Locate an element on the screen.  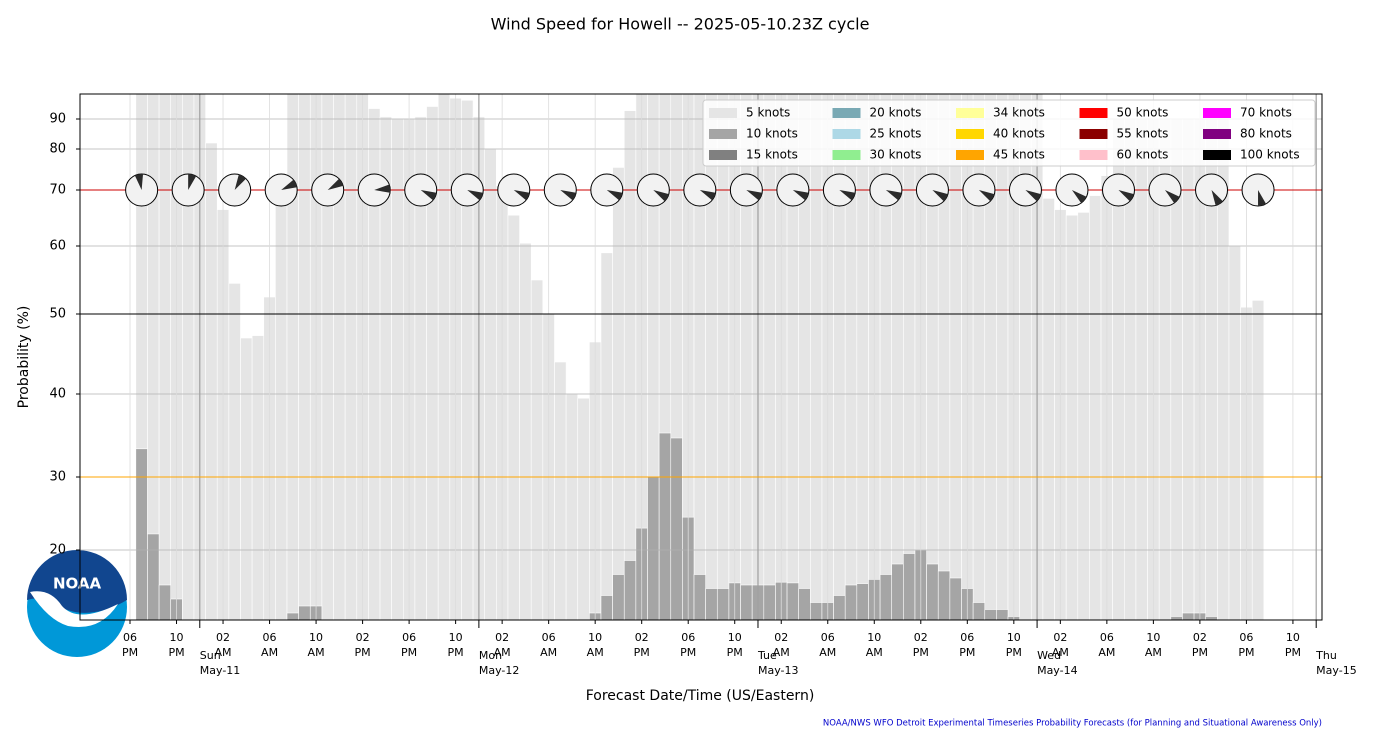
legend-label: 20 knots is located at coordinates (896, 113).